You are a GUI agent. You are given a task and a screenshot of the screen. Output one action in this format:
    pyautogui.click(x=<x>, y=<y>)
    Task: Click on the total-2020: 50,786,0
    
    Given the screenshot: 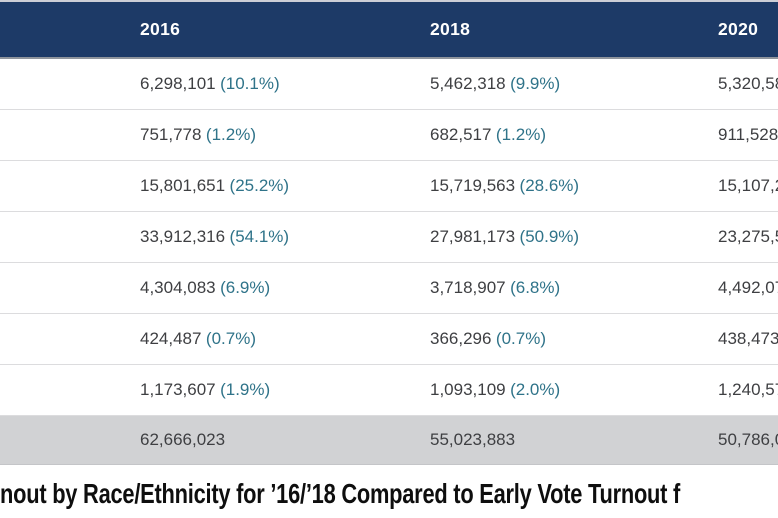 What is the action you would take?
    pyautogui.click(x=748, y=440)
    